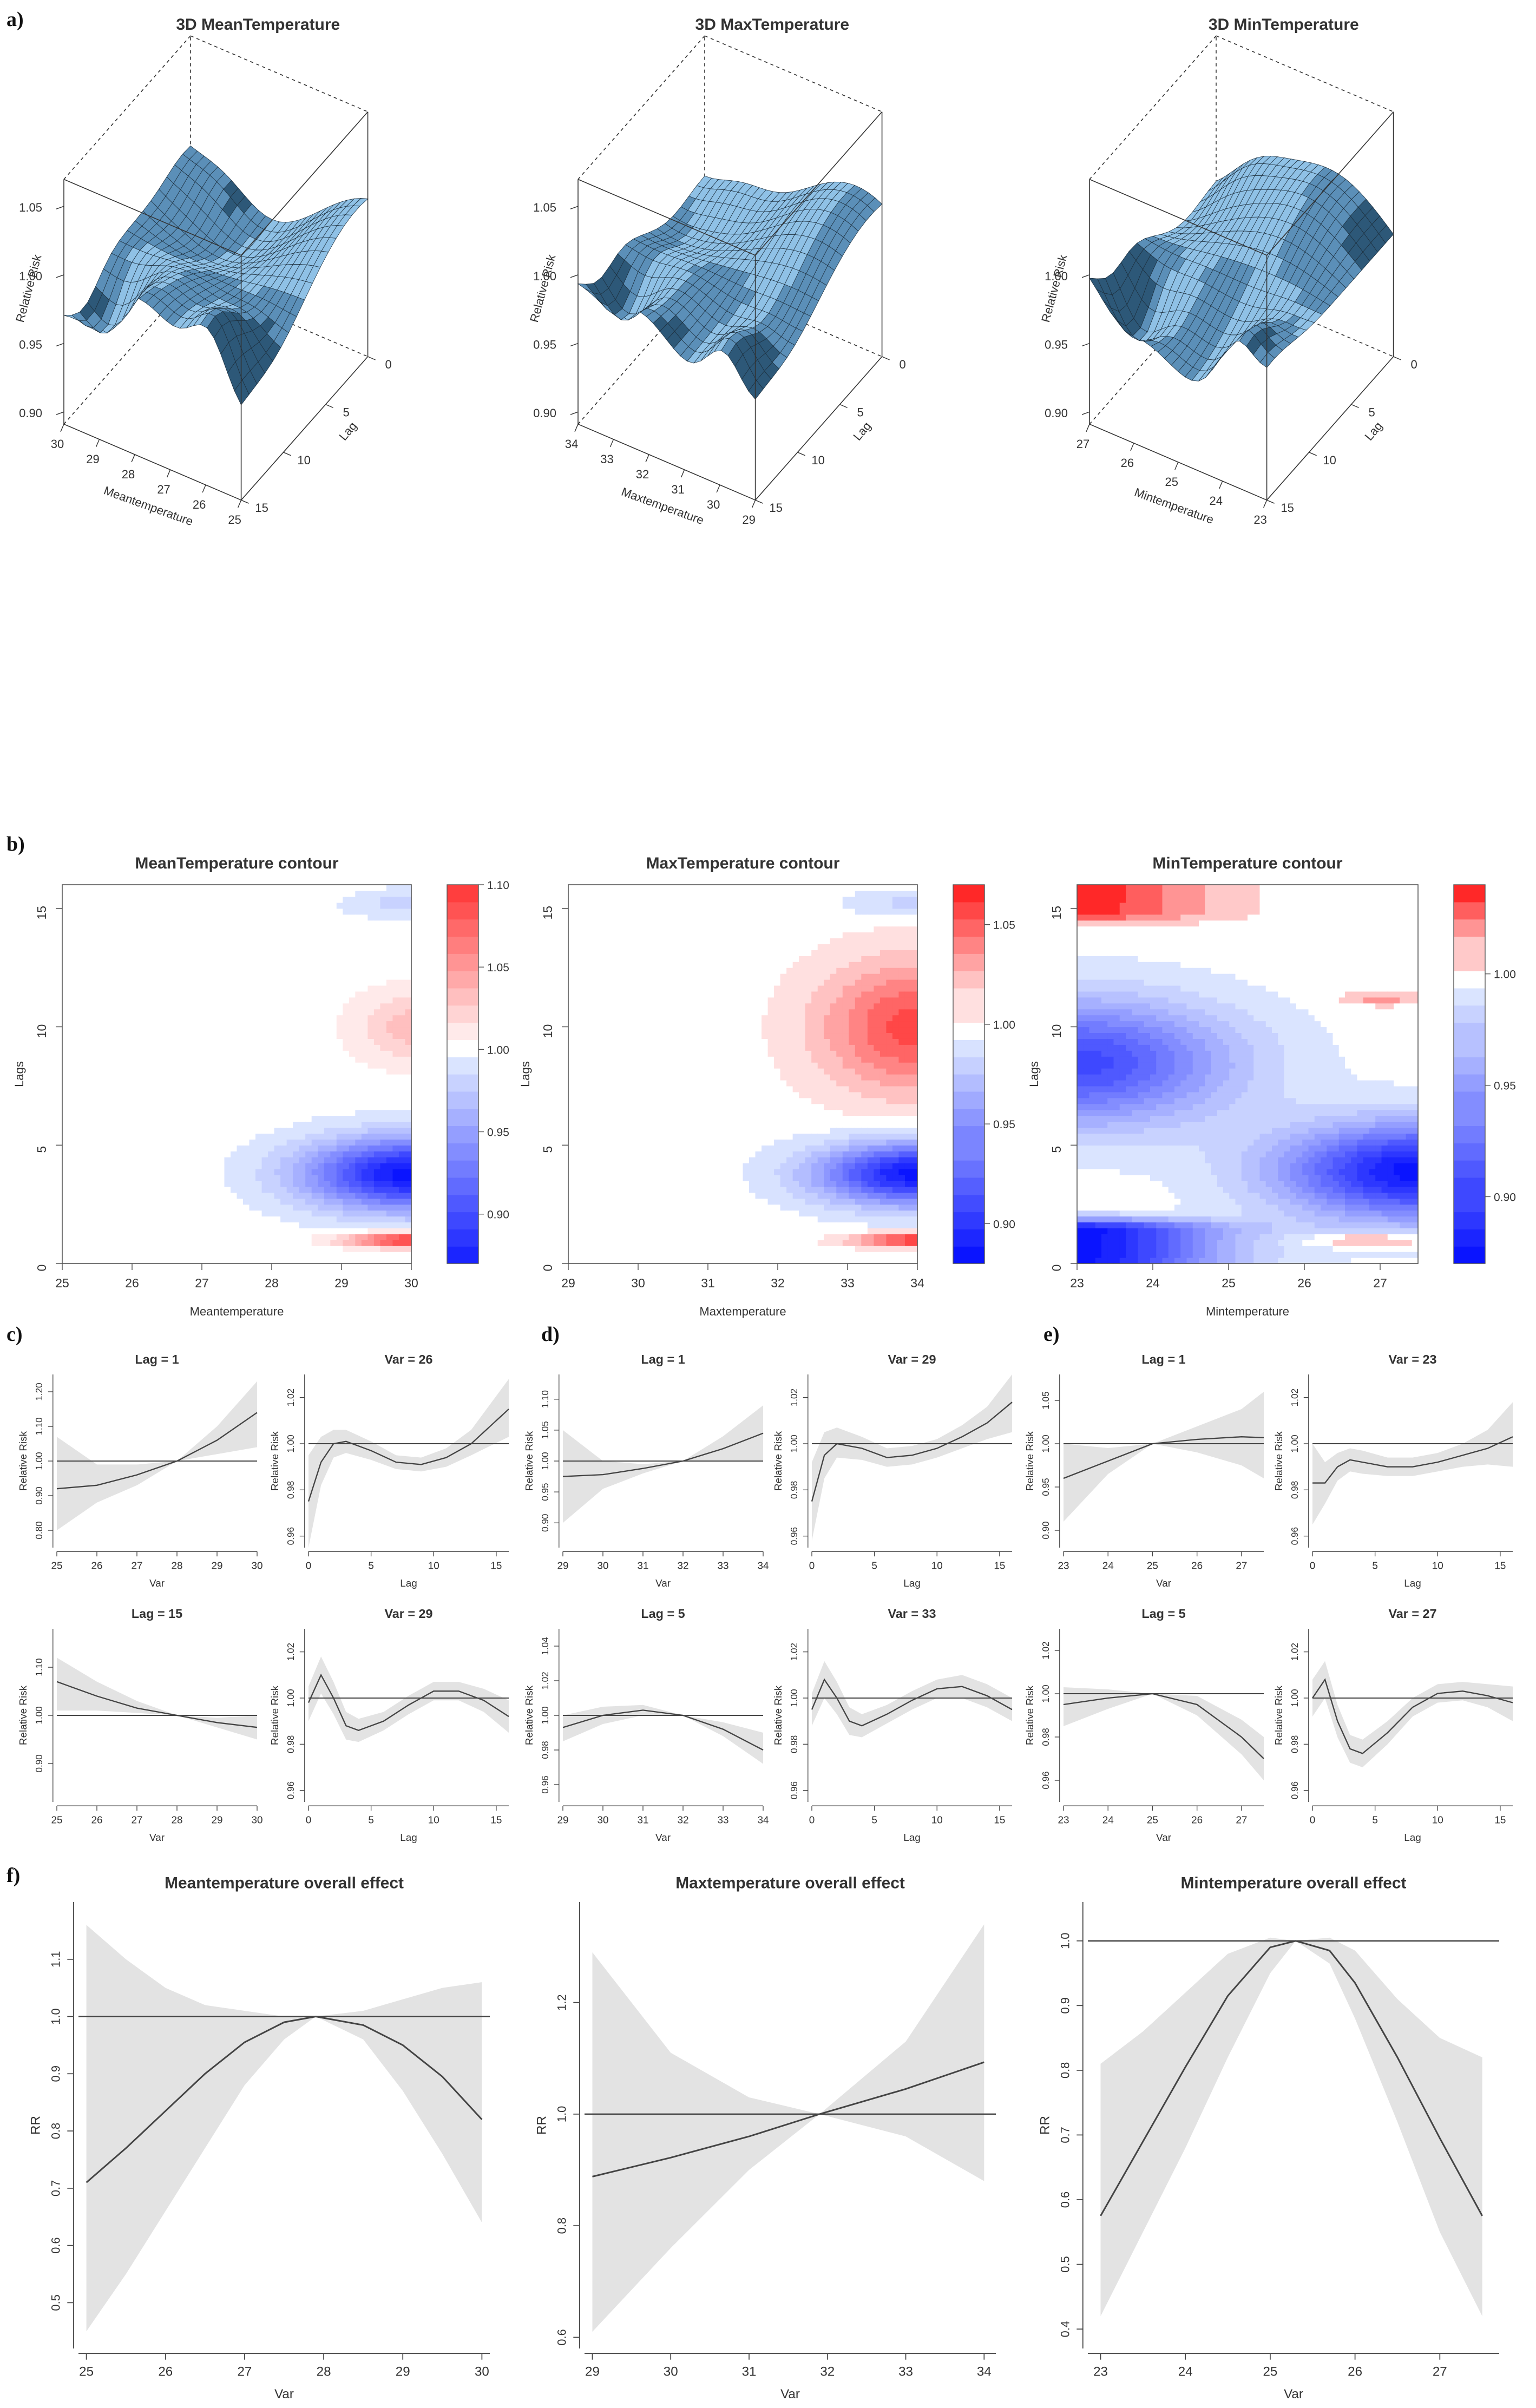 Image resolution: width=1536 pixels, height=2408 pixels. Describe the element at coordinates (236, 863) in the screenshot. I see `plot-title: MeanTemperature contour` at that location.